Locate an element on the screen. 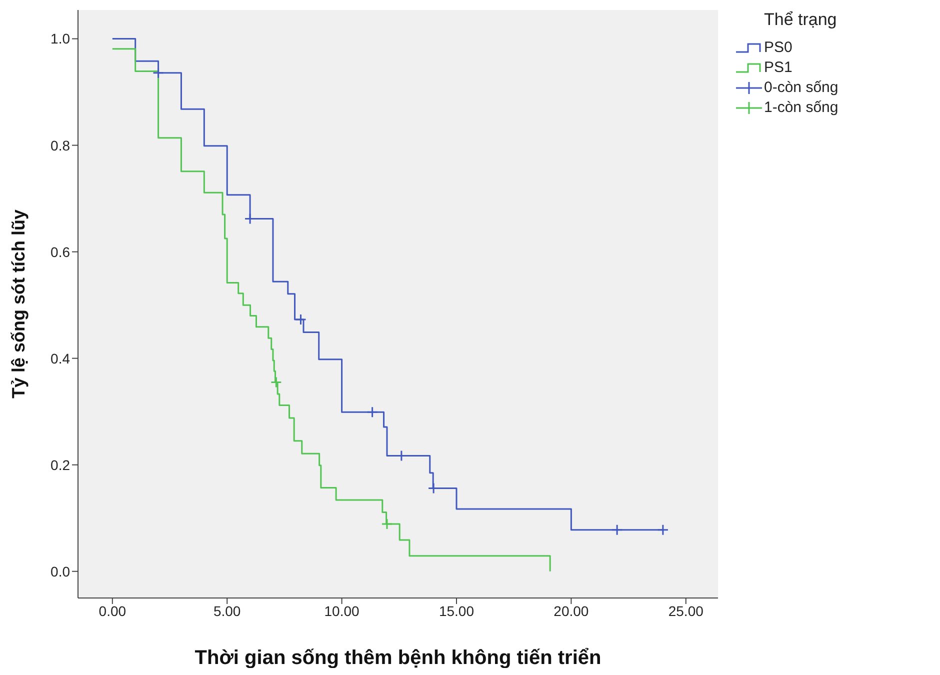 The width and height of the screenshot is (940, 675). y-axis-title: Tỷ lệ sống sót tích lũy is located at coordinates (18, 304).